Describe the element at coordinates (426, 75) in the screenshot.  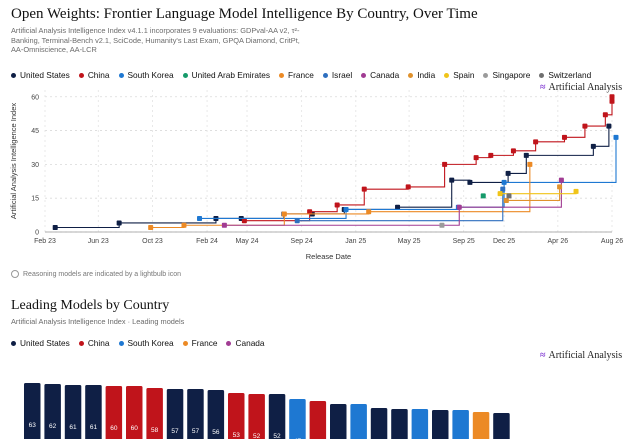
I see `legend-label: India` at that location.